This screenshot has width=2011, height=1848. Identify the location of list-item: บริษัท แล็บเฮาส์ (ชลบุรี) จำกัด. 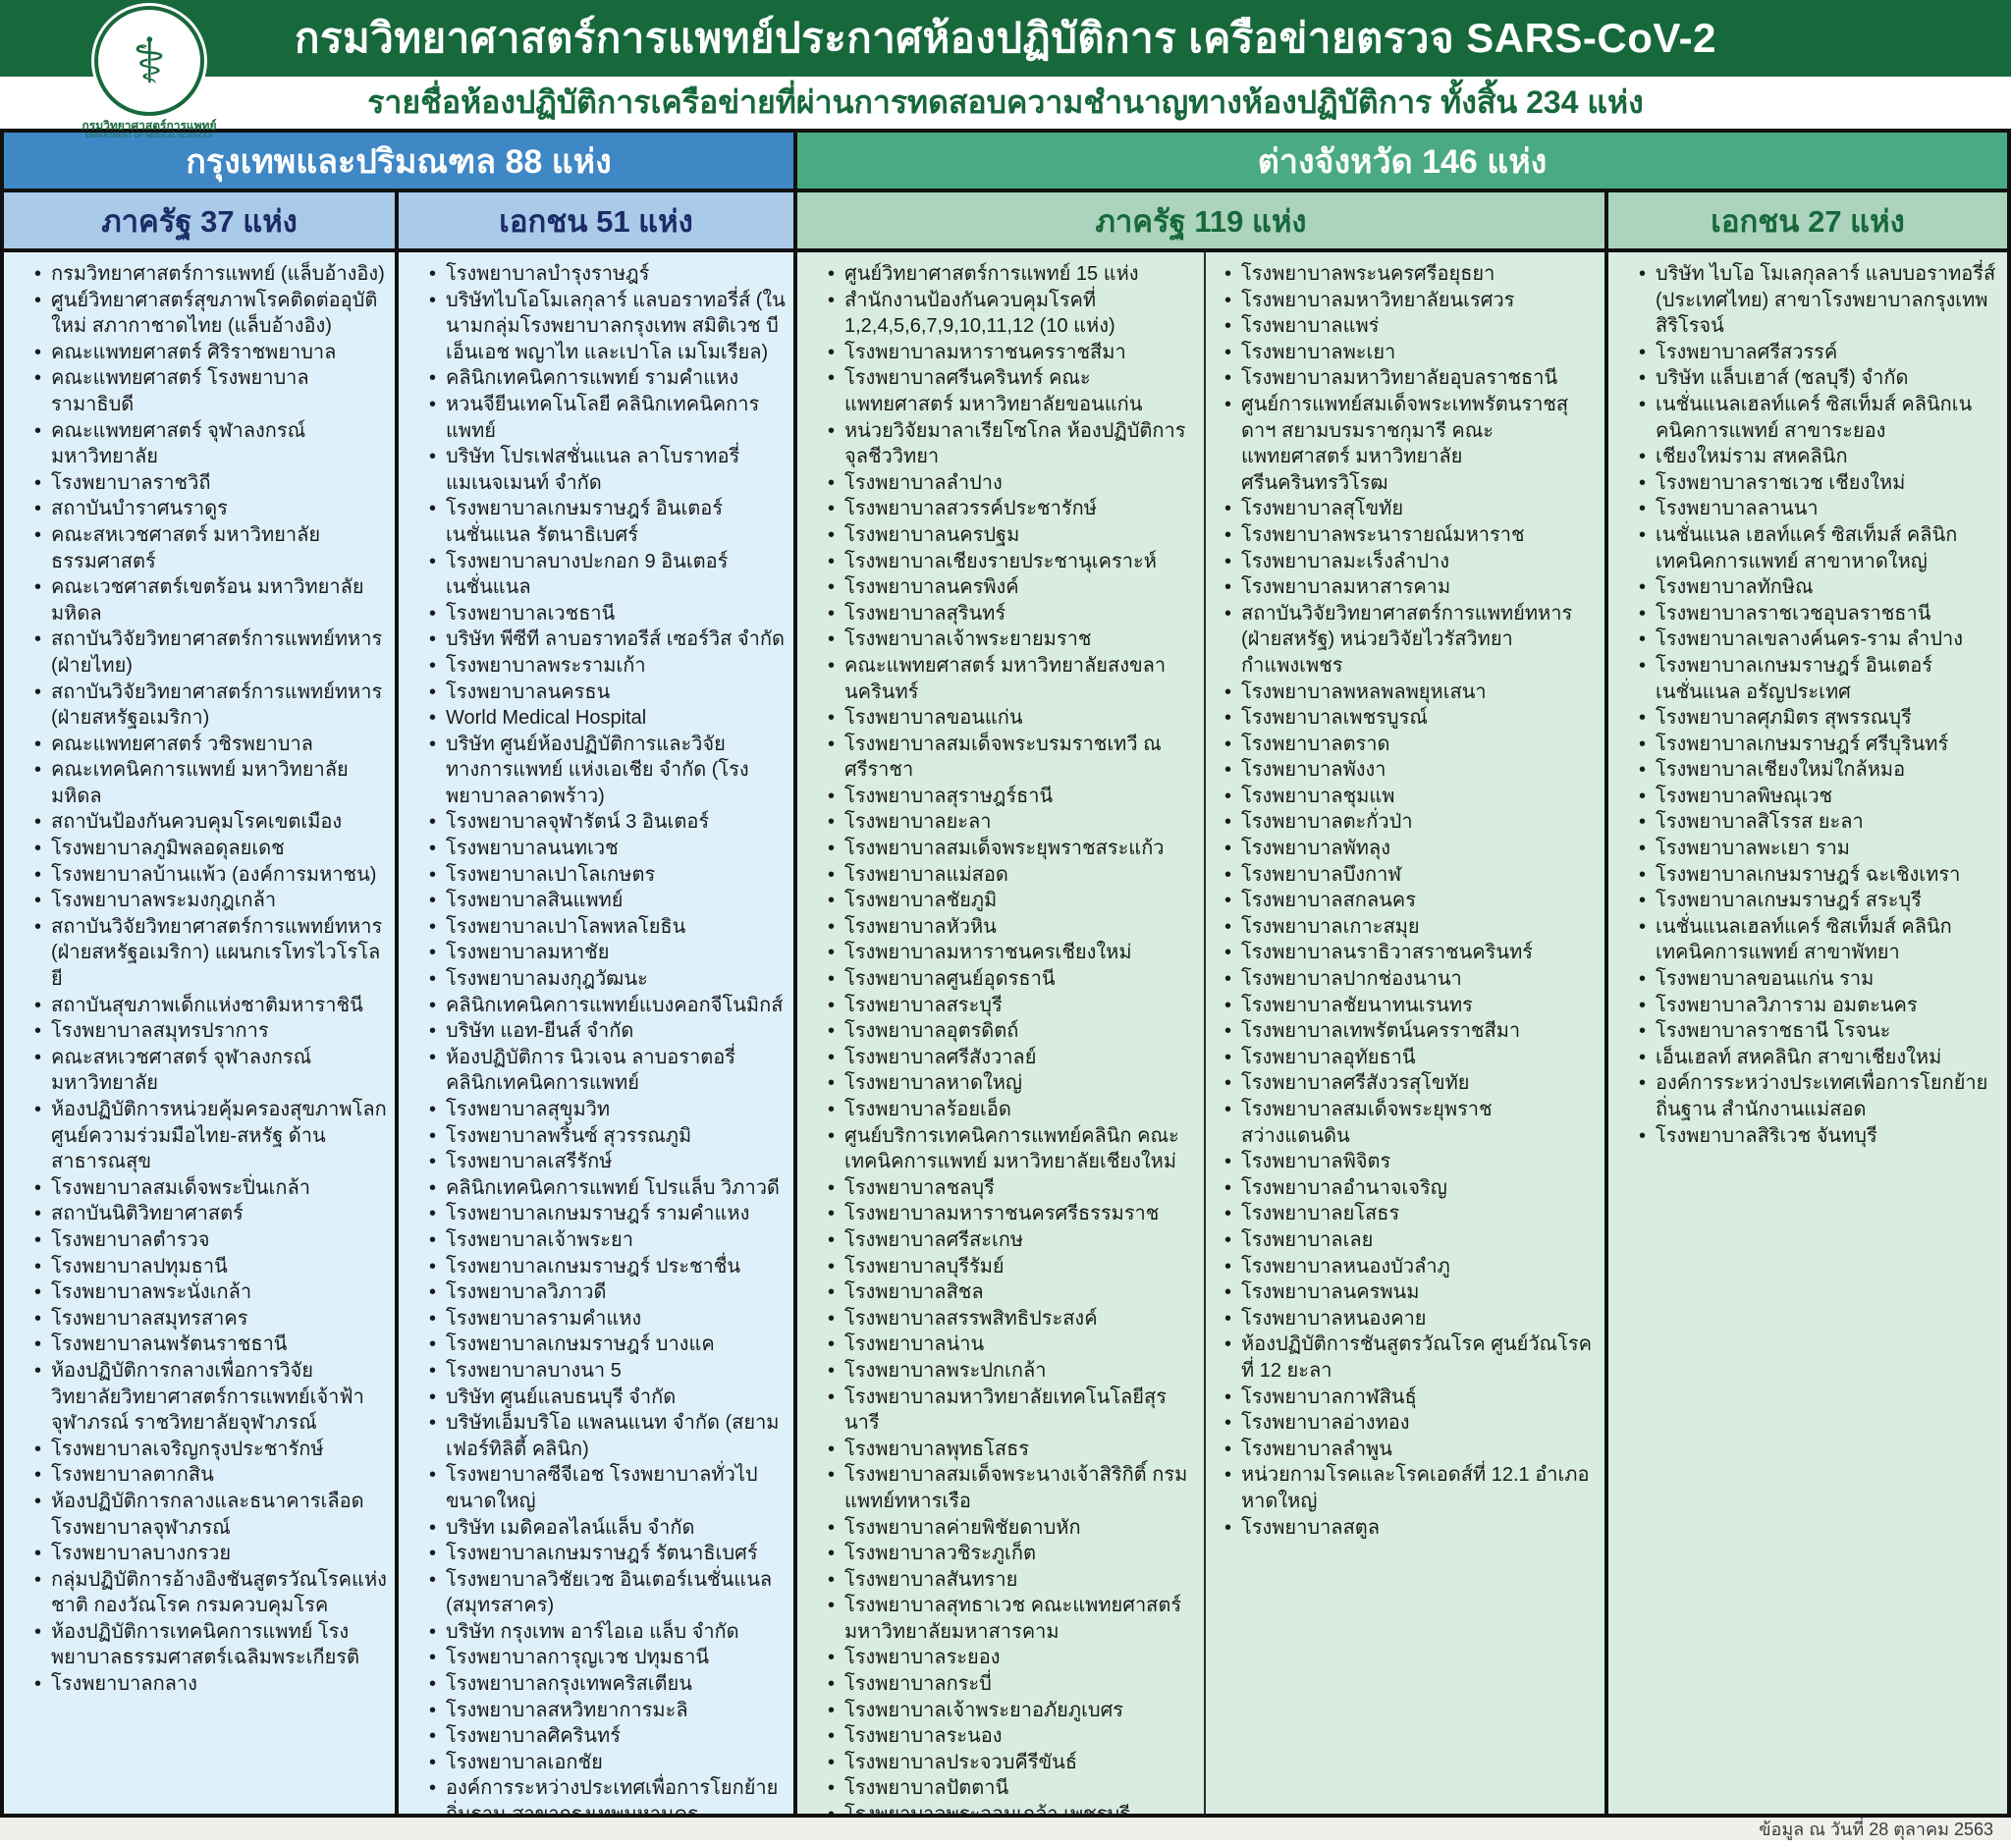
(1816, 378).